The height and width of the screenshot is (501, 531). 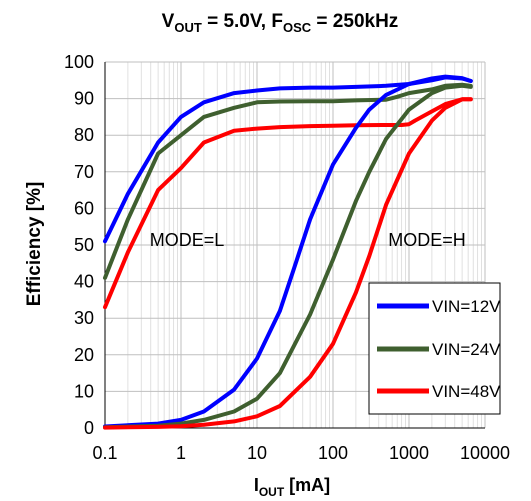 What do you see at coordinates (427, 240) in the screenshot?
I see `annotation-mode-h: MODE=H` at bounding box center [427, 240].